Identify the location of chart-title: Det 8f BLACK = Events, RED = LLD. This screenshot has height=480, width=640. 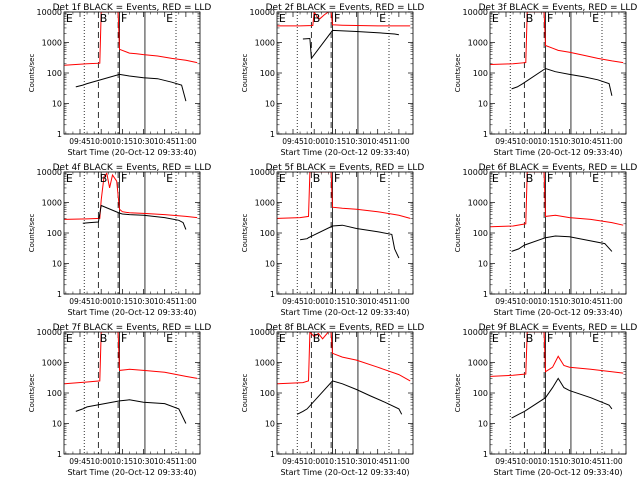
(345, 328).